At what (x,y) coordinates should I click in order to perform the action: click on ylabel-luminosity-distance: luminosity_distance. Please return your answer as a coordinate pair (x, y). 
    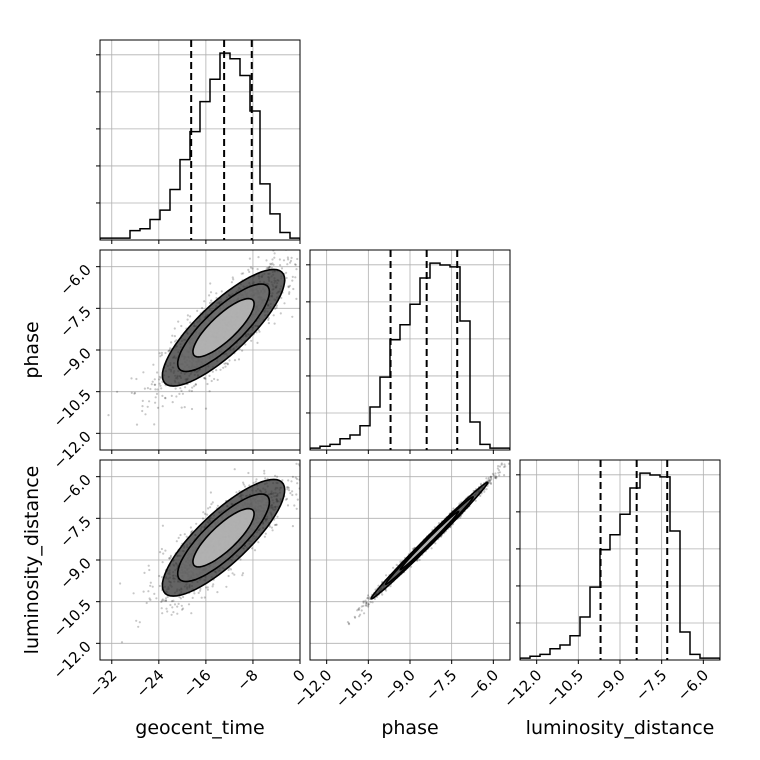
    Looking at the image, I should click on (32, 560).